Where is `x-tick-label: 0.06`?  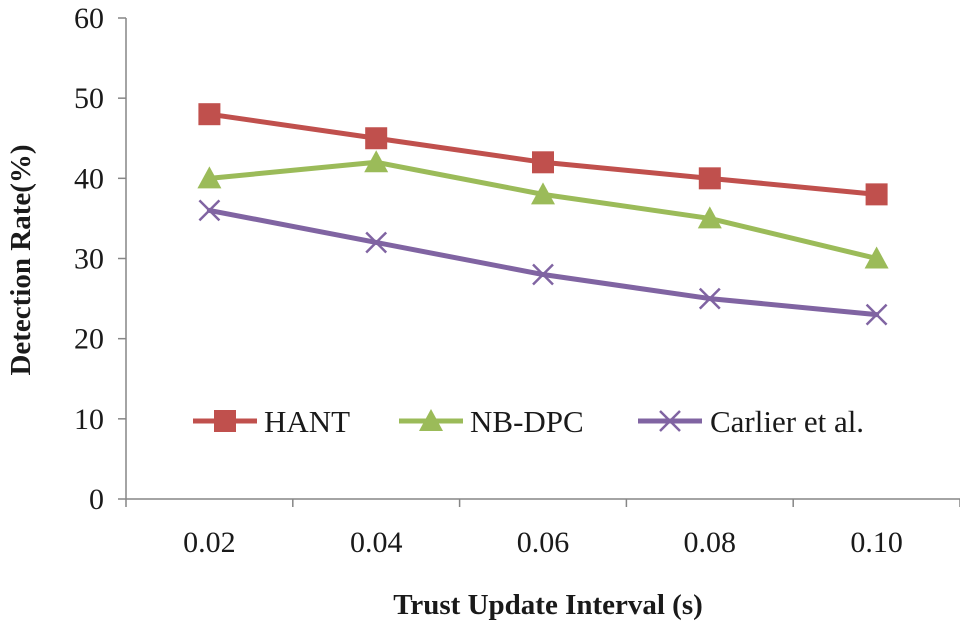 x-tick-label: 0.06 is located at coordinates (543, 542).